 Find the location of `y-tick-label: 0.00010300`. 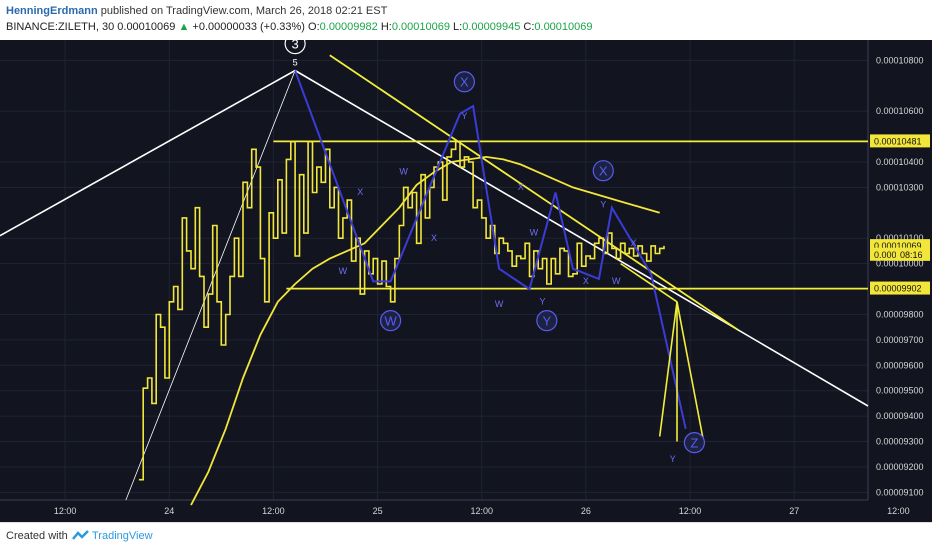

y-tick-label: 0.00010300 is located at coordinates (900, 187).